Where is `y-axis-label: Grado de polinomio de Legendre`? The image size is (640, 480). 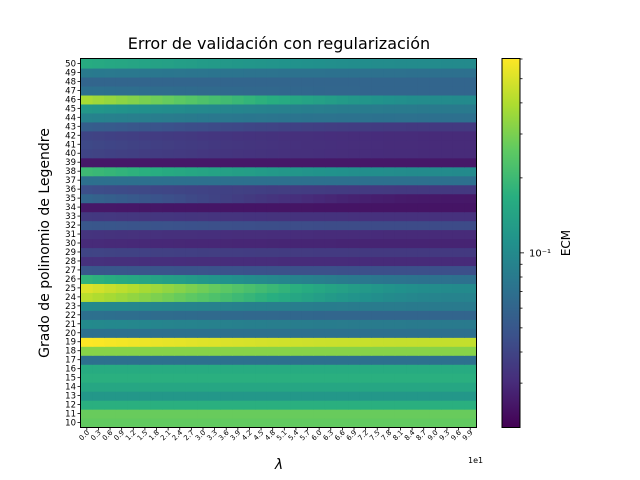
y-axis-label: Grado de polinomio de Legendre is located at coordinates (45, 243).